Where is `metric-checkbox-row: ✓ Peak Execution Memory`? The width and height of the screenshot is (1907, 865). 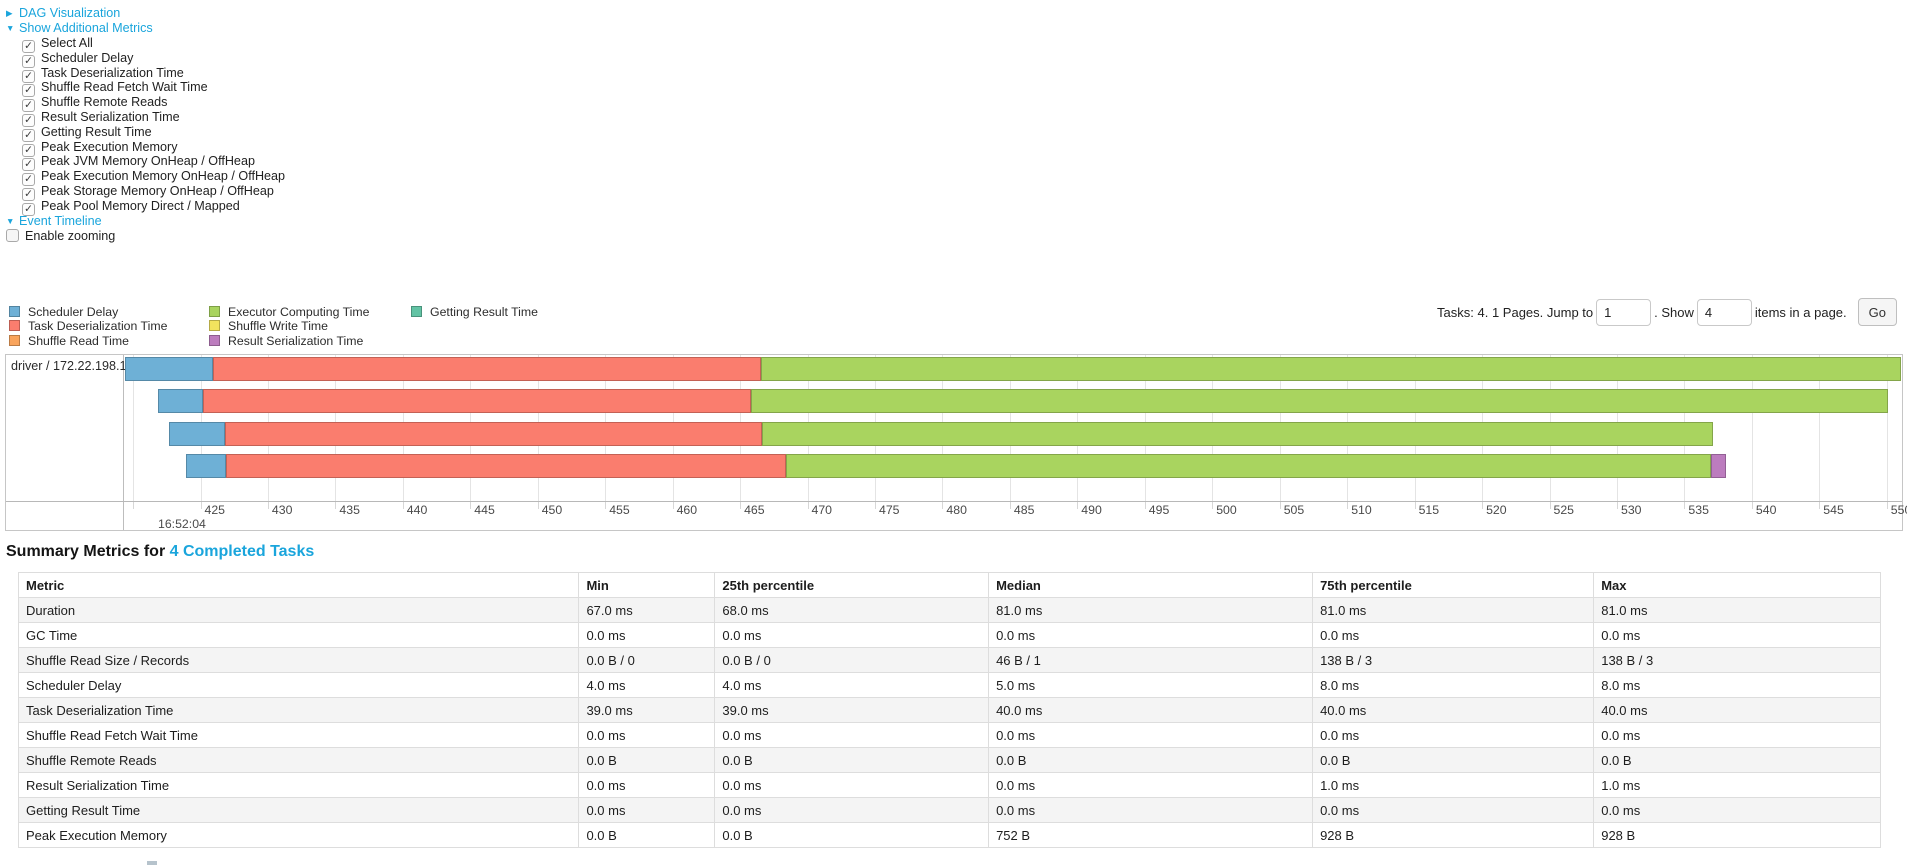 metric-checkbox-row: ✓ Peak Execution Memory is located at coordinates (145, 148).